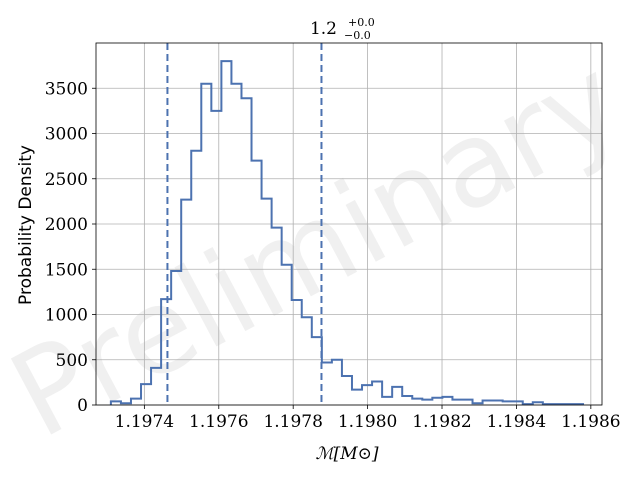 The image size is (640, 480). Describe the element at coordinates (66, 316) in the screenshot. I see `y-tick-label: 1000` at that location.